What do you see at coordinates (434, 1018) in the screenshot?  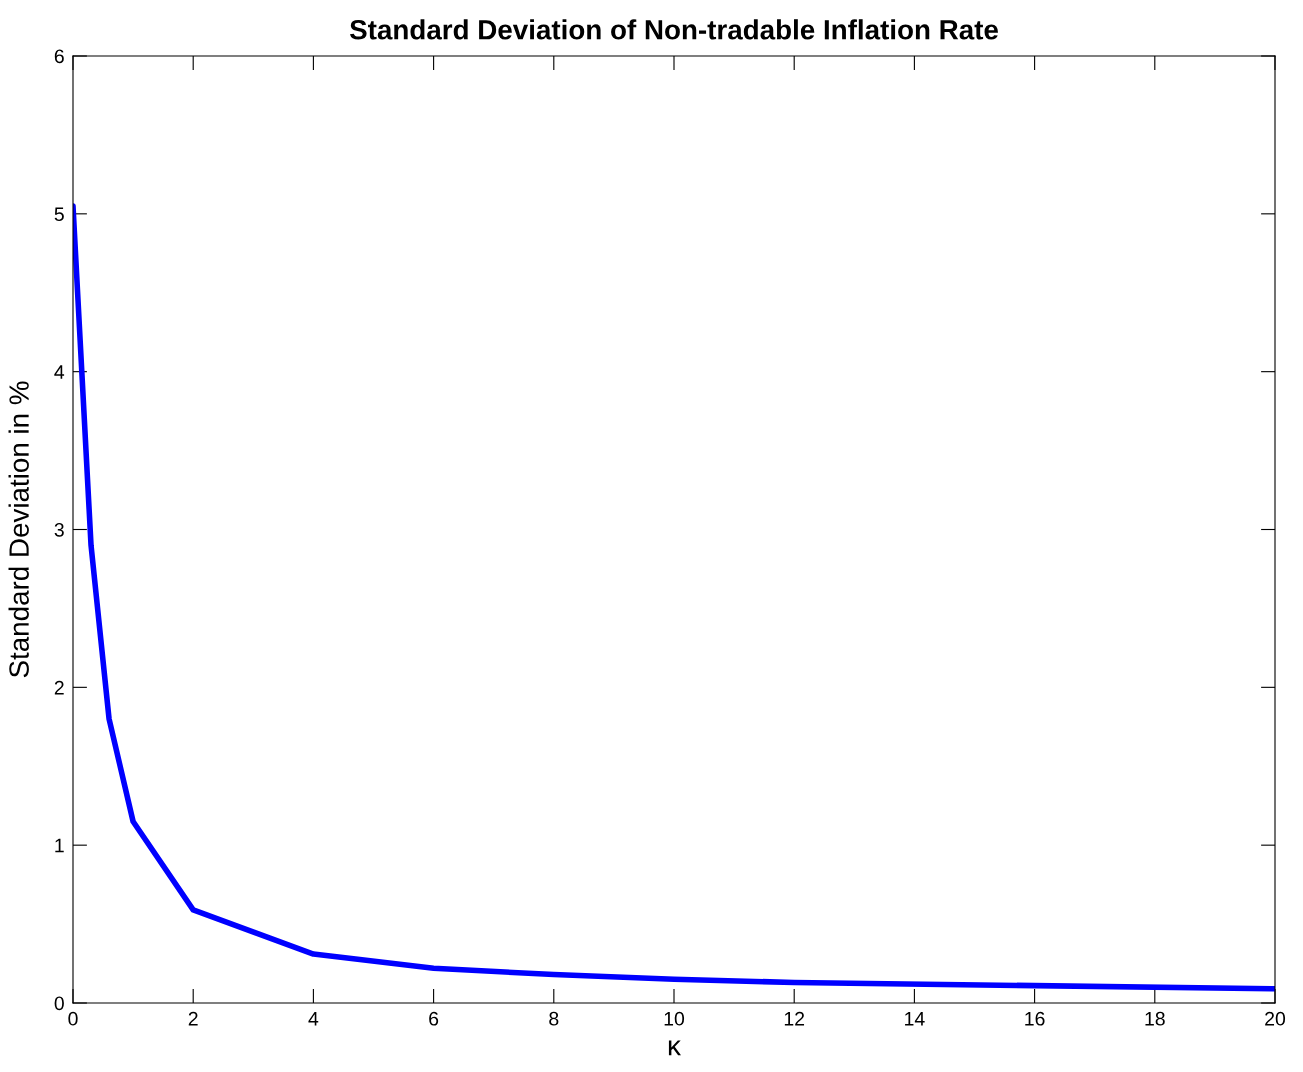 I see `x-tick-label: 6` at bounding box center [434, 1018].